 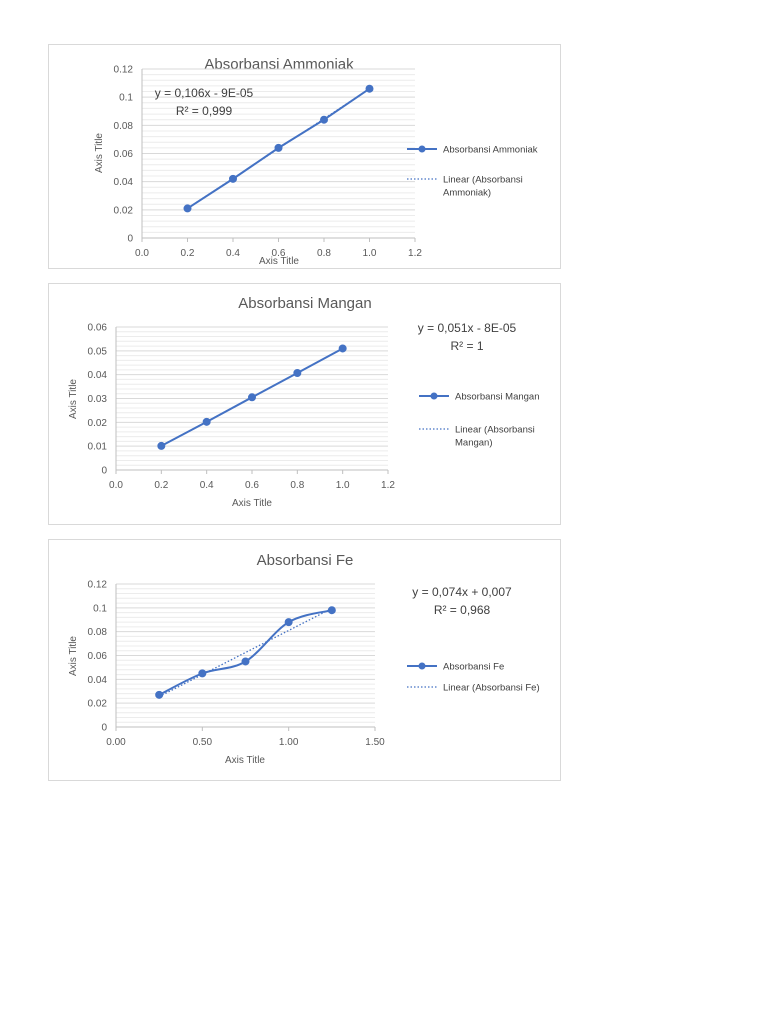 I want to click on legend-trend-label: Linear (Absorbansi Ammoniak), so click(x=483, y=187).